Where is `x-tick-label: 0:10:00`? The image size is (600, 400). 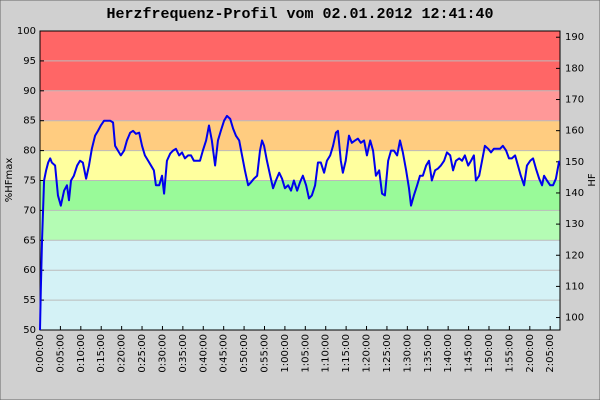
x-tick-label: 0:10:00 is located at coordinates (81, 353).